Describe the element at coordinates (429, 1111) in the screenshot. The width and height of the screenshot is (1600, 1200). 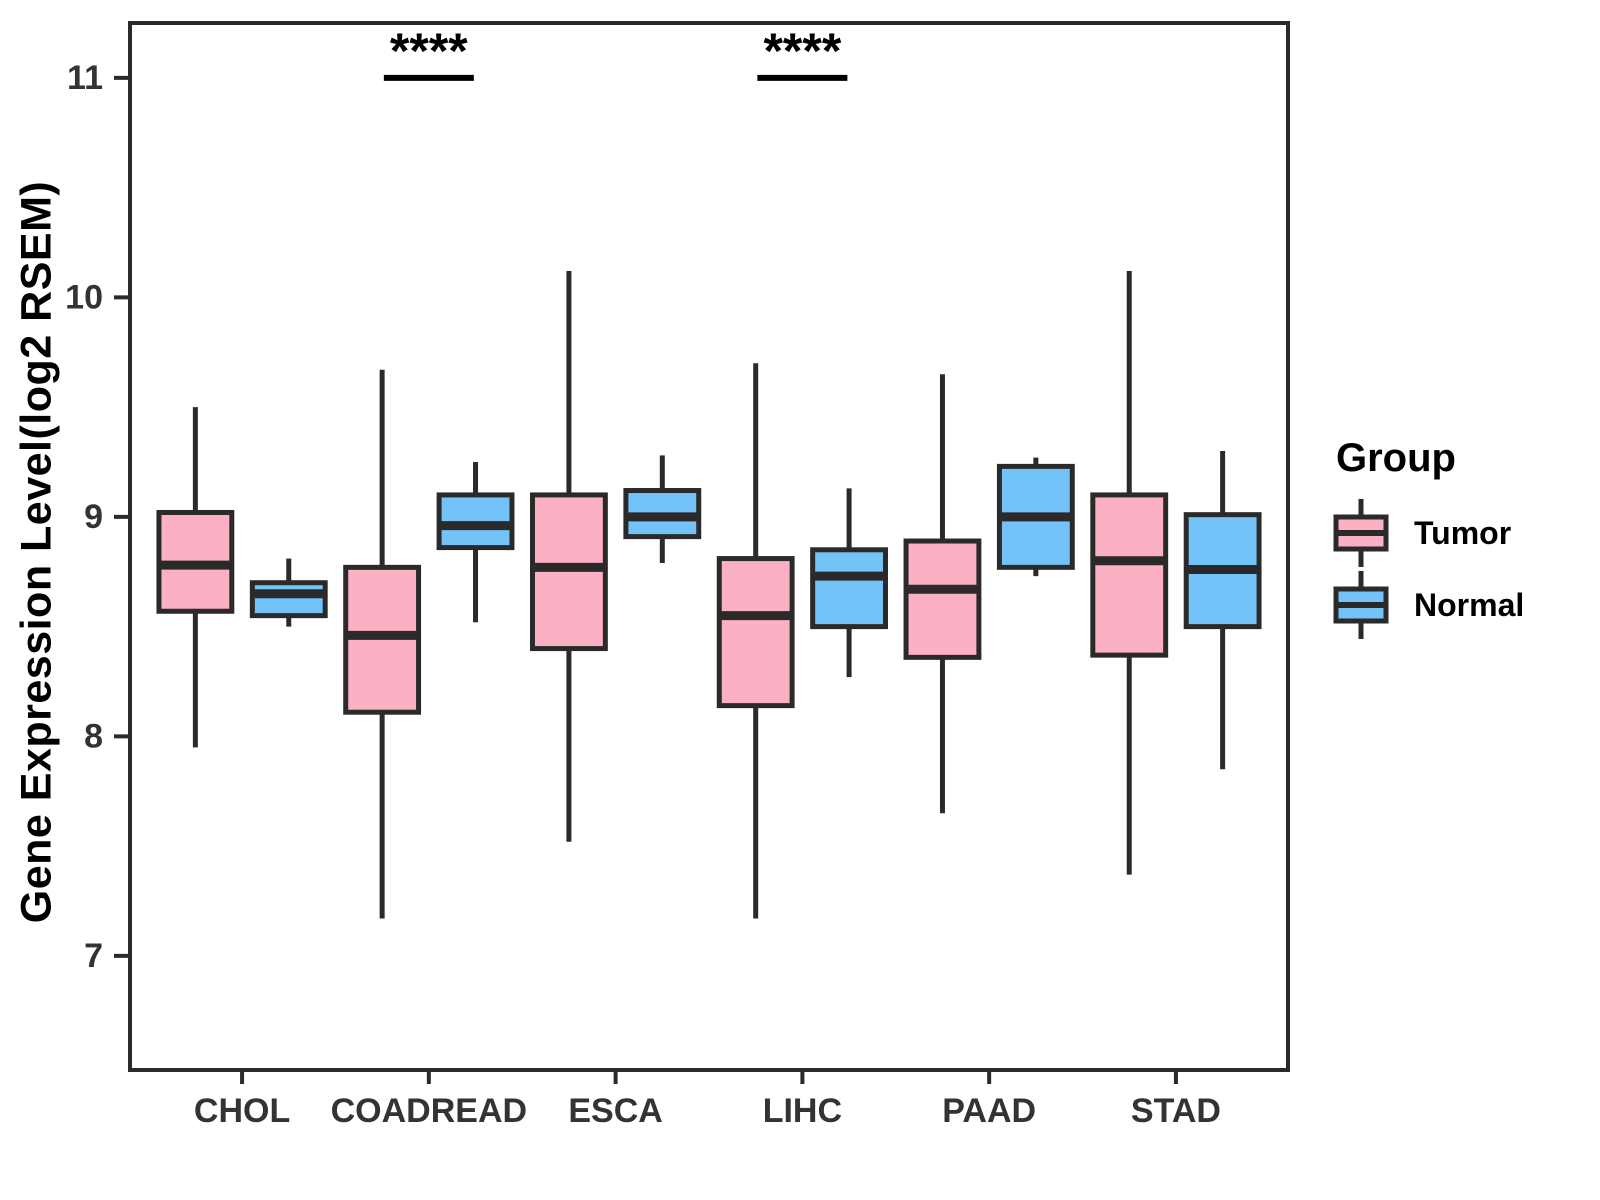
I see `x-tick-label-COADREAD: COADREAD` at that location.